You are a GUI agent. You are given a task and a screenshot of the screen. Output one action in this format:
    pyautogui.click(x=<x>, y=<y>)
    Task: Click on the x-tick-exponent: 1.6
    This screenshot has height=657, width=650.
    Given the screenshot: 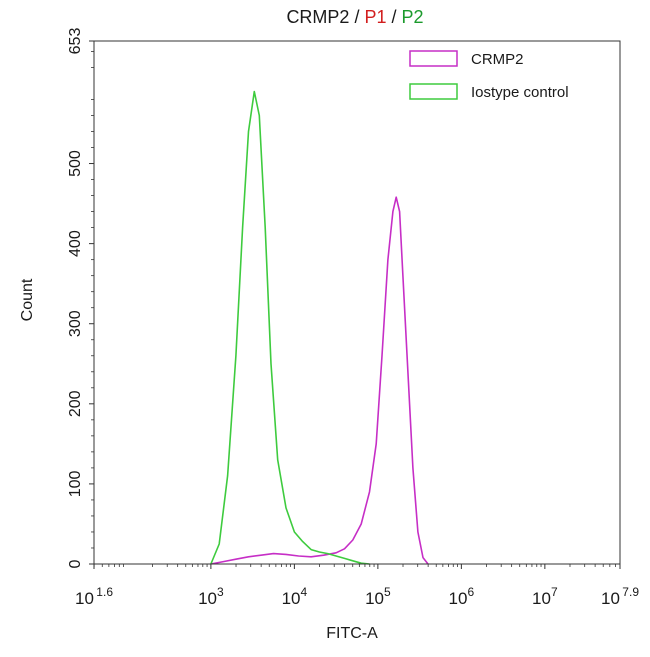 What is the action you would take?
    pyautogui.click(x=103, y=592)
    